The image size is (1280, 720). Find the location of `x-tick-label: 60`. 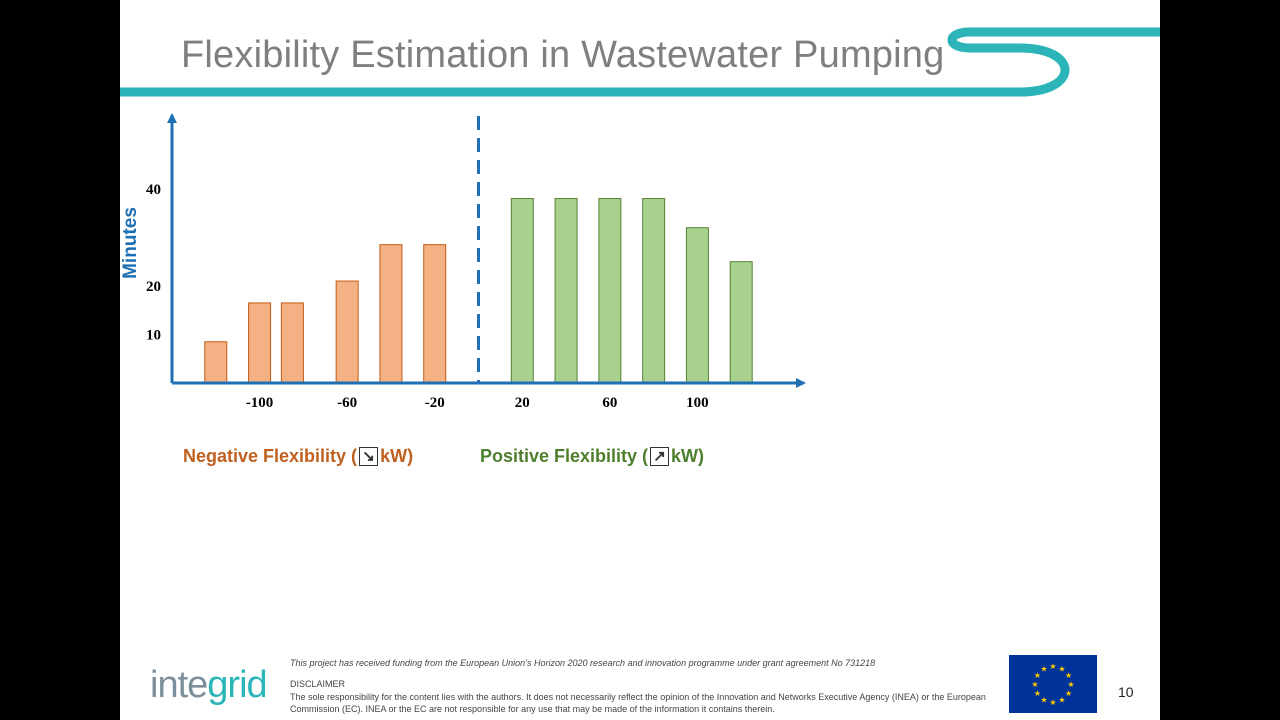

x-tick-label: 60 is located at coordinates (609, 403).